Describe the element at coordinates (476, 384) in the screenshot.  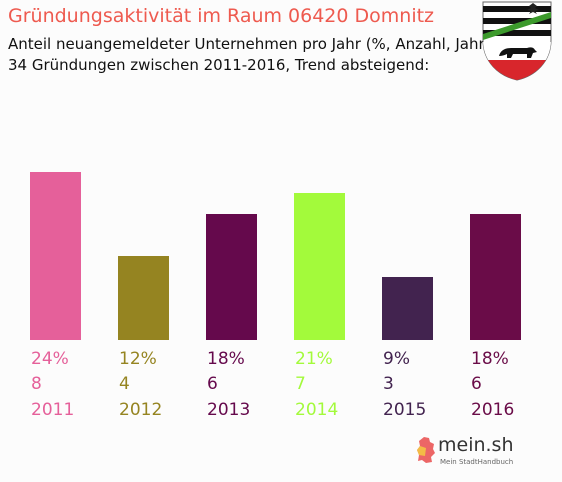
I see `count-label-2016: 6` at that location.